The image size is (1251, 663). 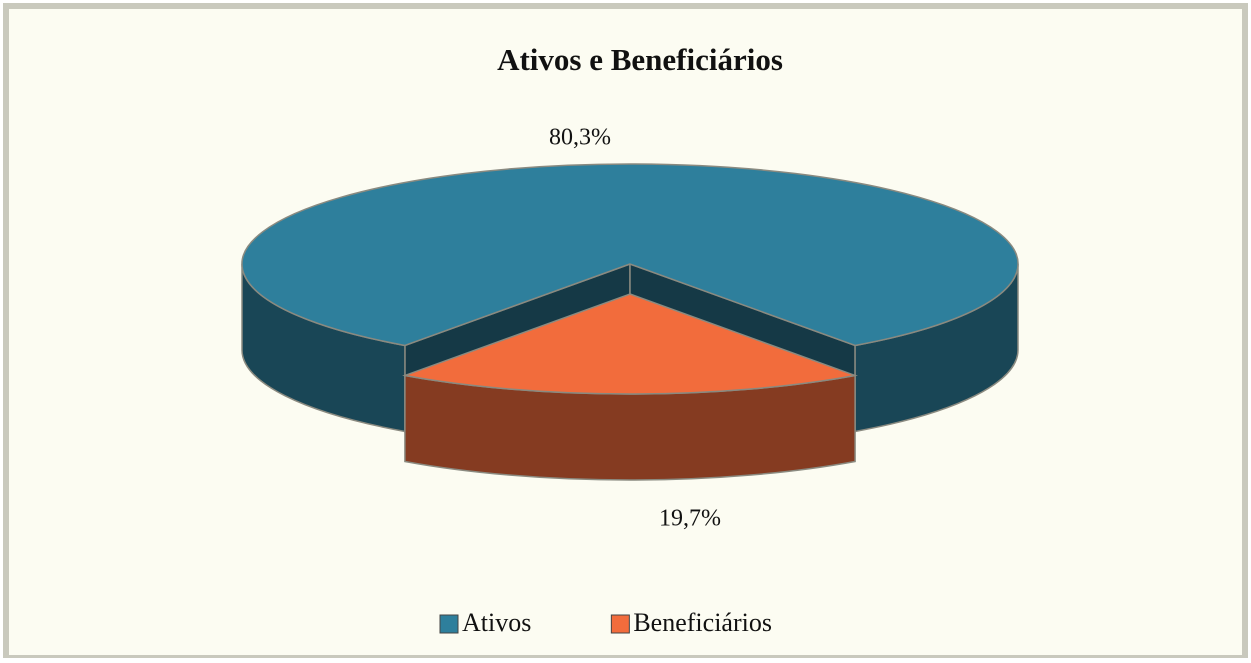 I want to click on data-label: 80,3%, so click(x=580, y=138).